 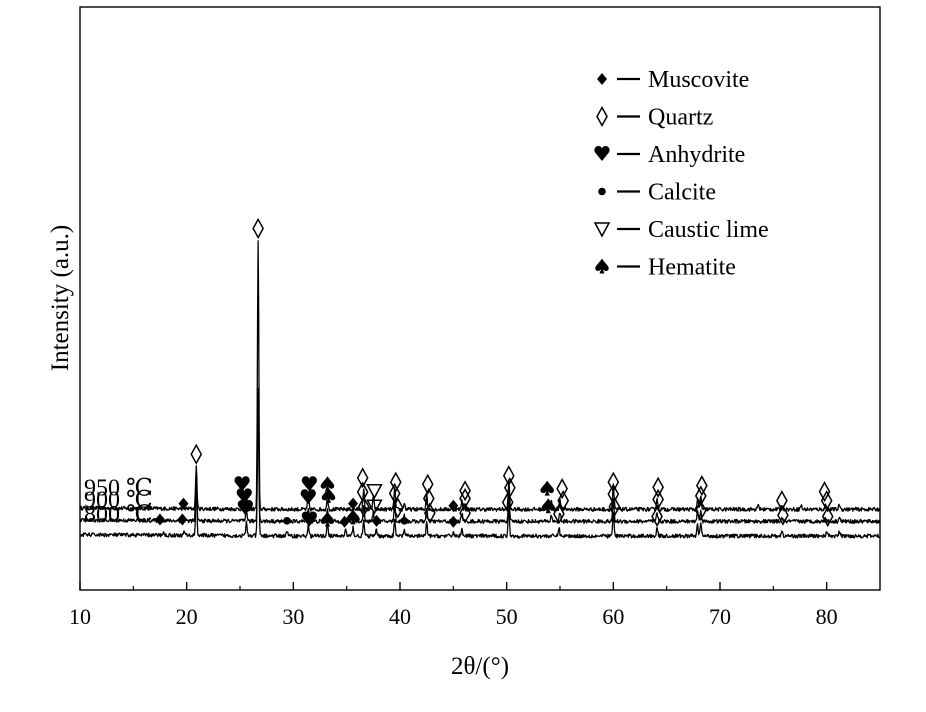 I want to click on legend-label: Hematite, so click(x=692, y=268).